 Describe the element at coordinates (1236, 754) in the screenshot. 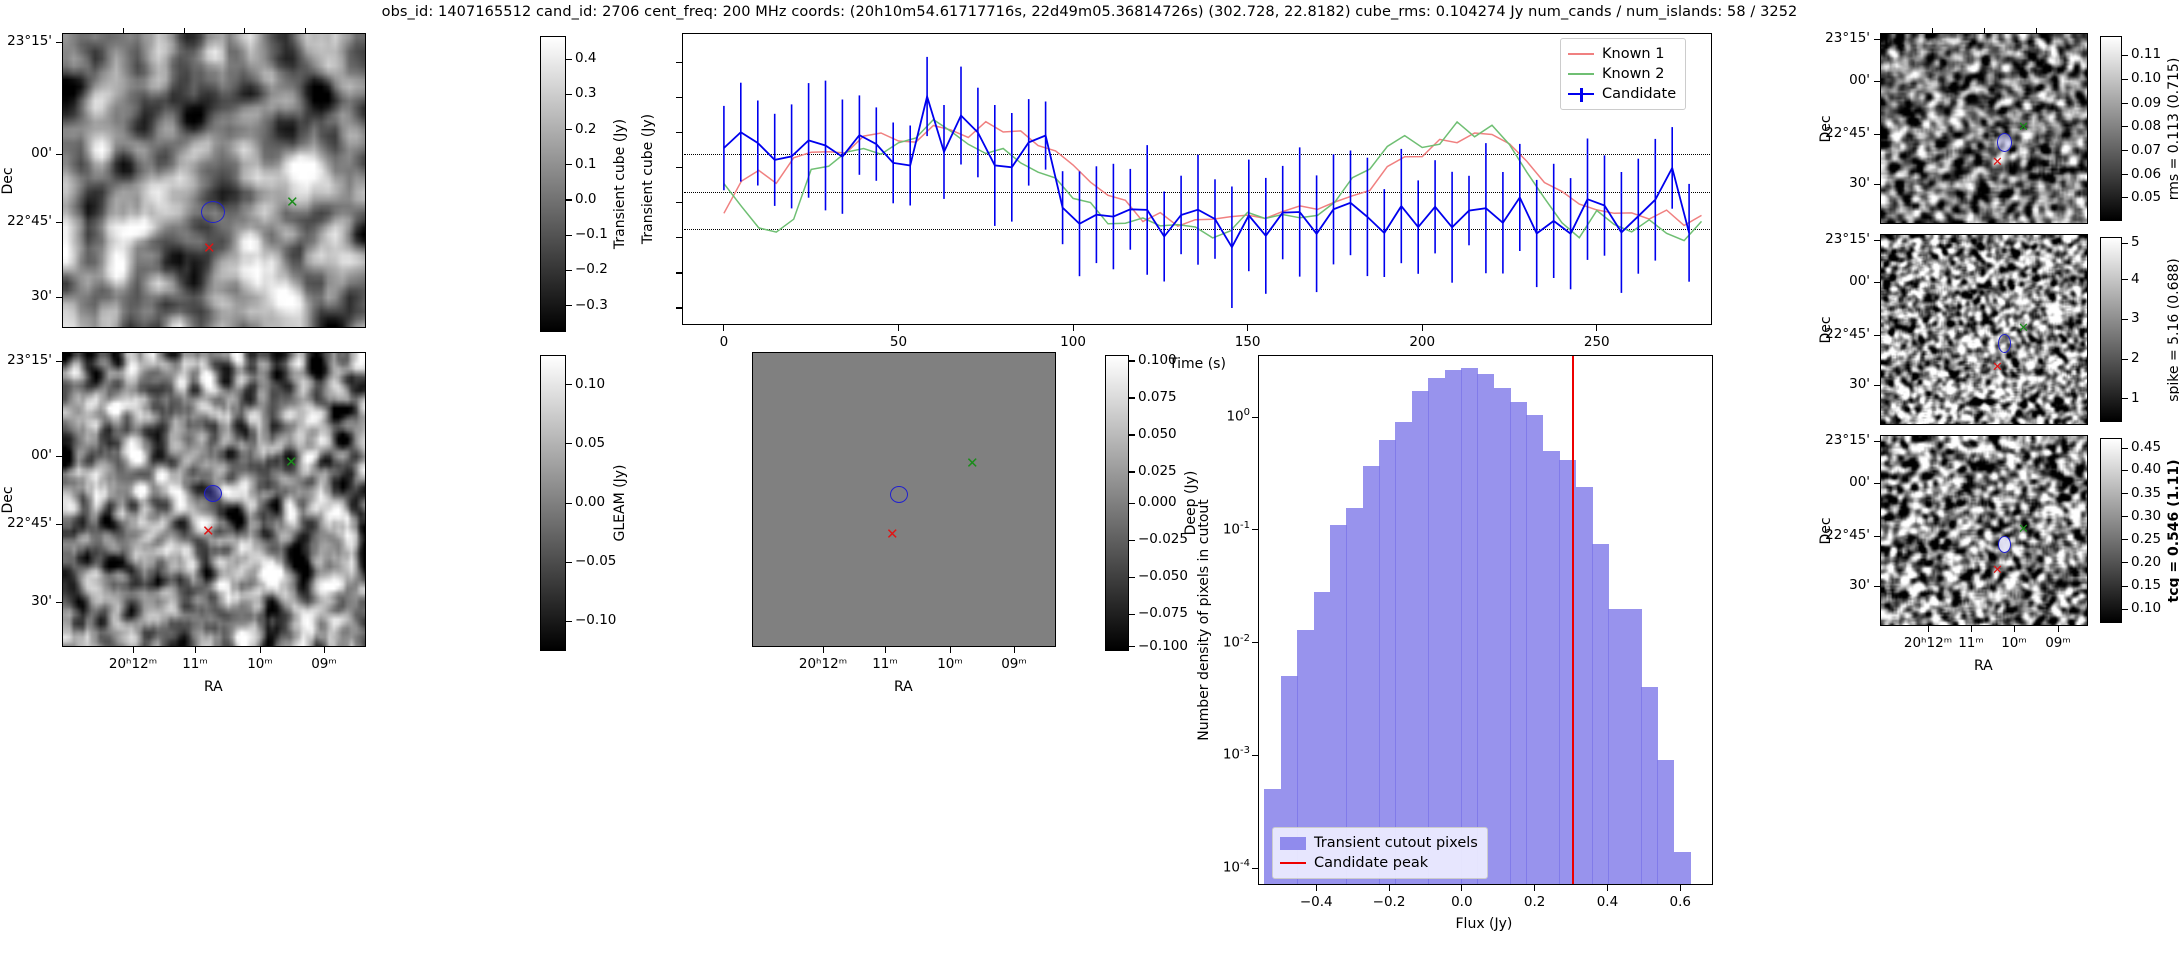

I see `histogram-y-tick-label: 10⁻³` at that location.